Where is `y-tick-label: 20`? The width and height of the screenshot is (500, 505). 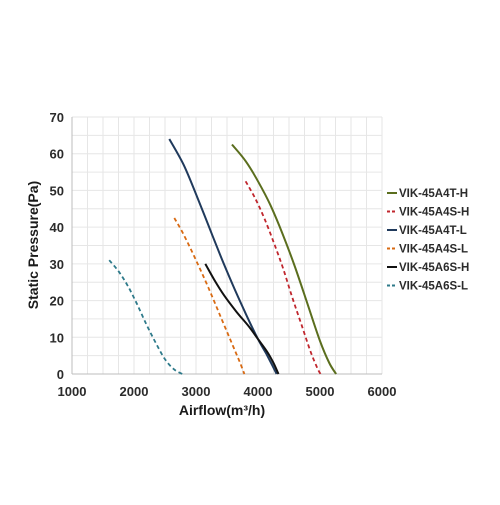 y-tick-label: 20 is located at coordinates (57, 301).